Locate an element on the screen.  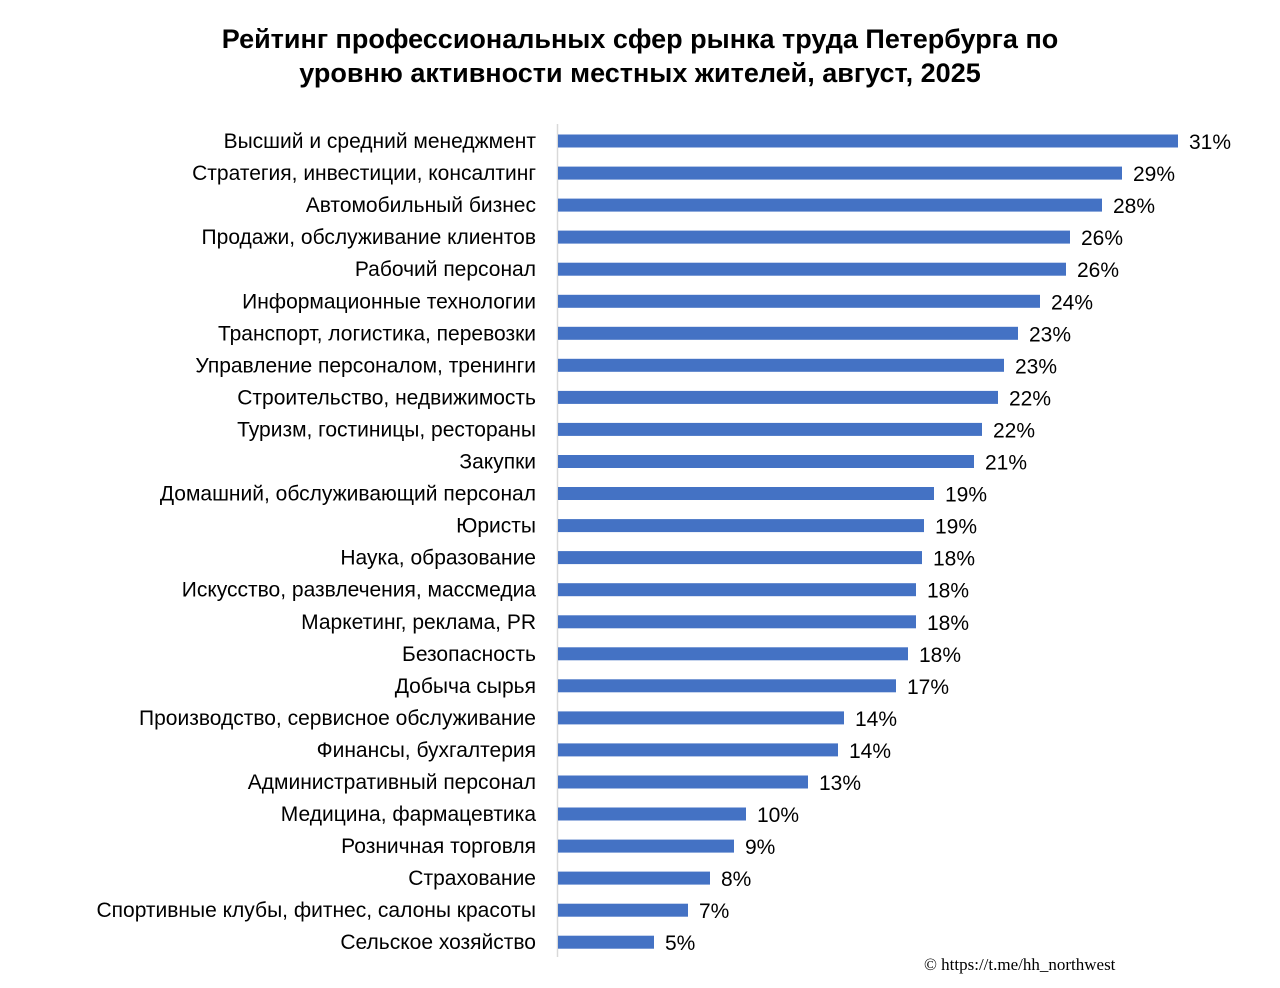
category-label: Управление персоналом, тренинги is located at coordinates (365, 365).